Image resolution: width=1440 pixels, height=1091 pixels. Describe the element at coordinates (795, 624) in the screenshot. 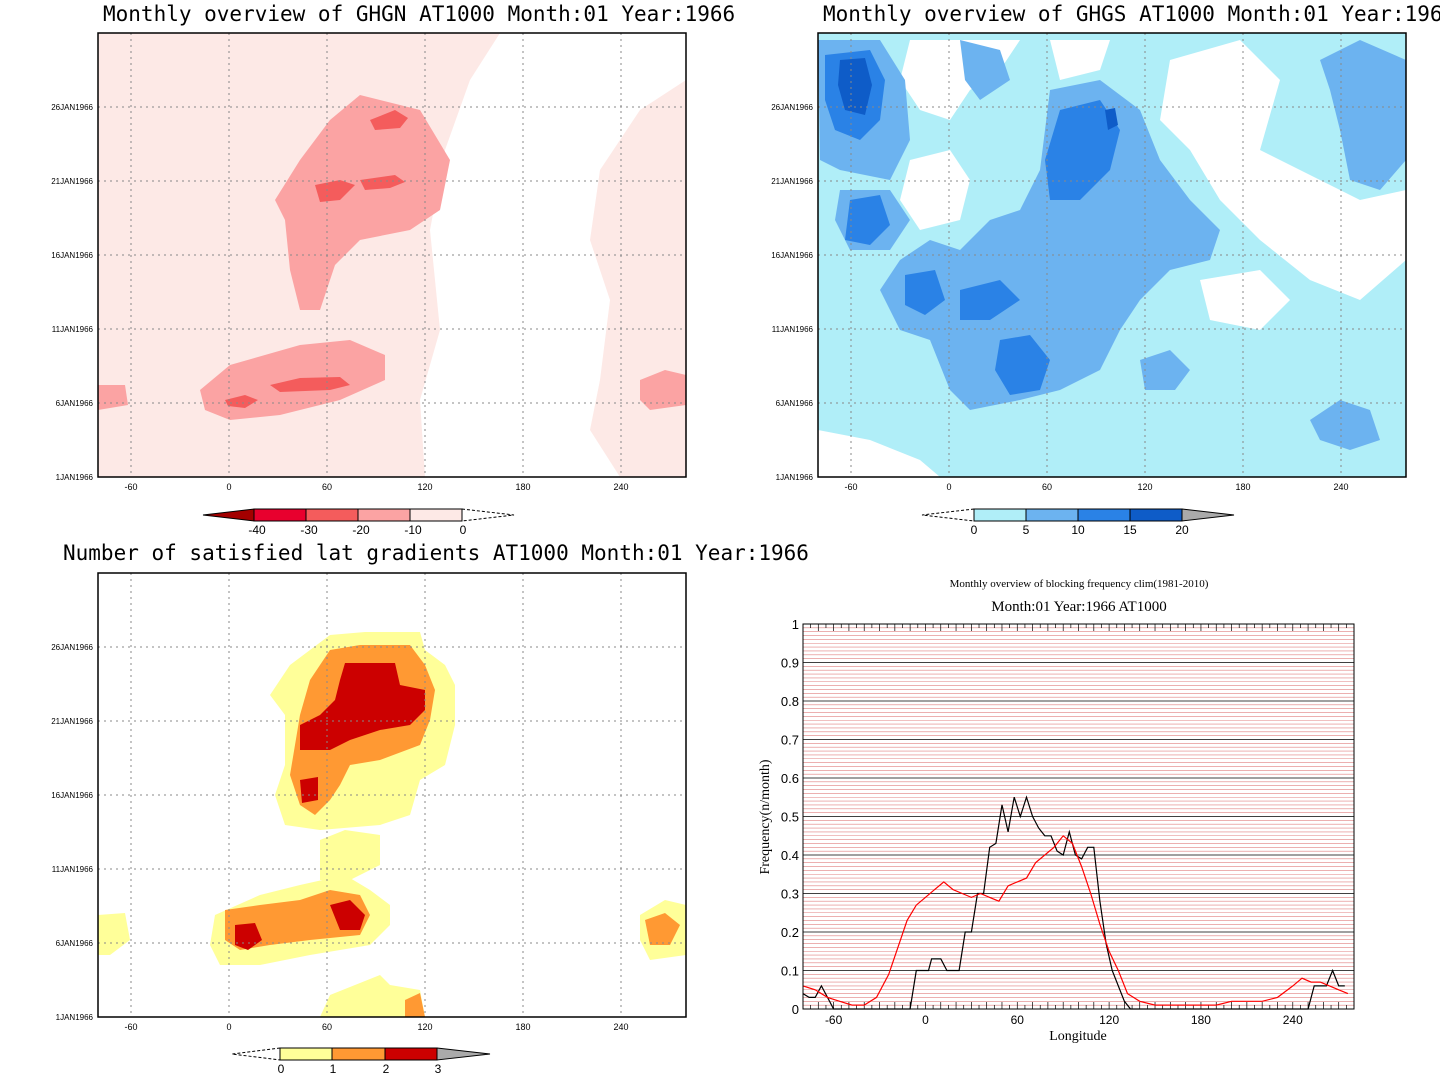

I see `y-tick-label: 1` at that location.